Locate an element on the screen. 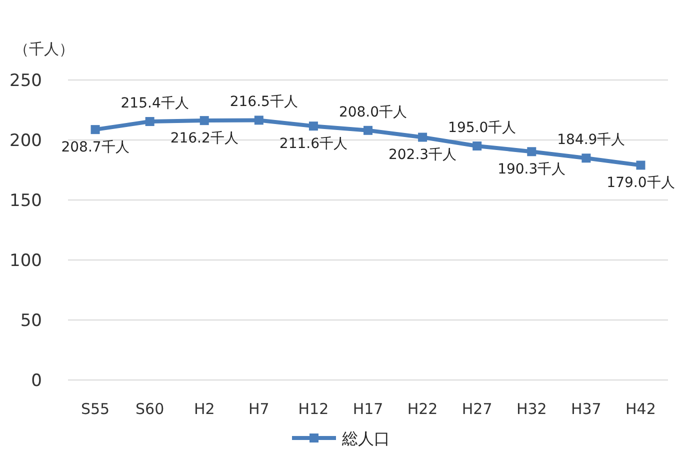 The height and width of the screenshot is (471, 676). data-label: 195.0千人 is located at coordinates (482, 128).